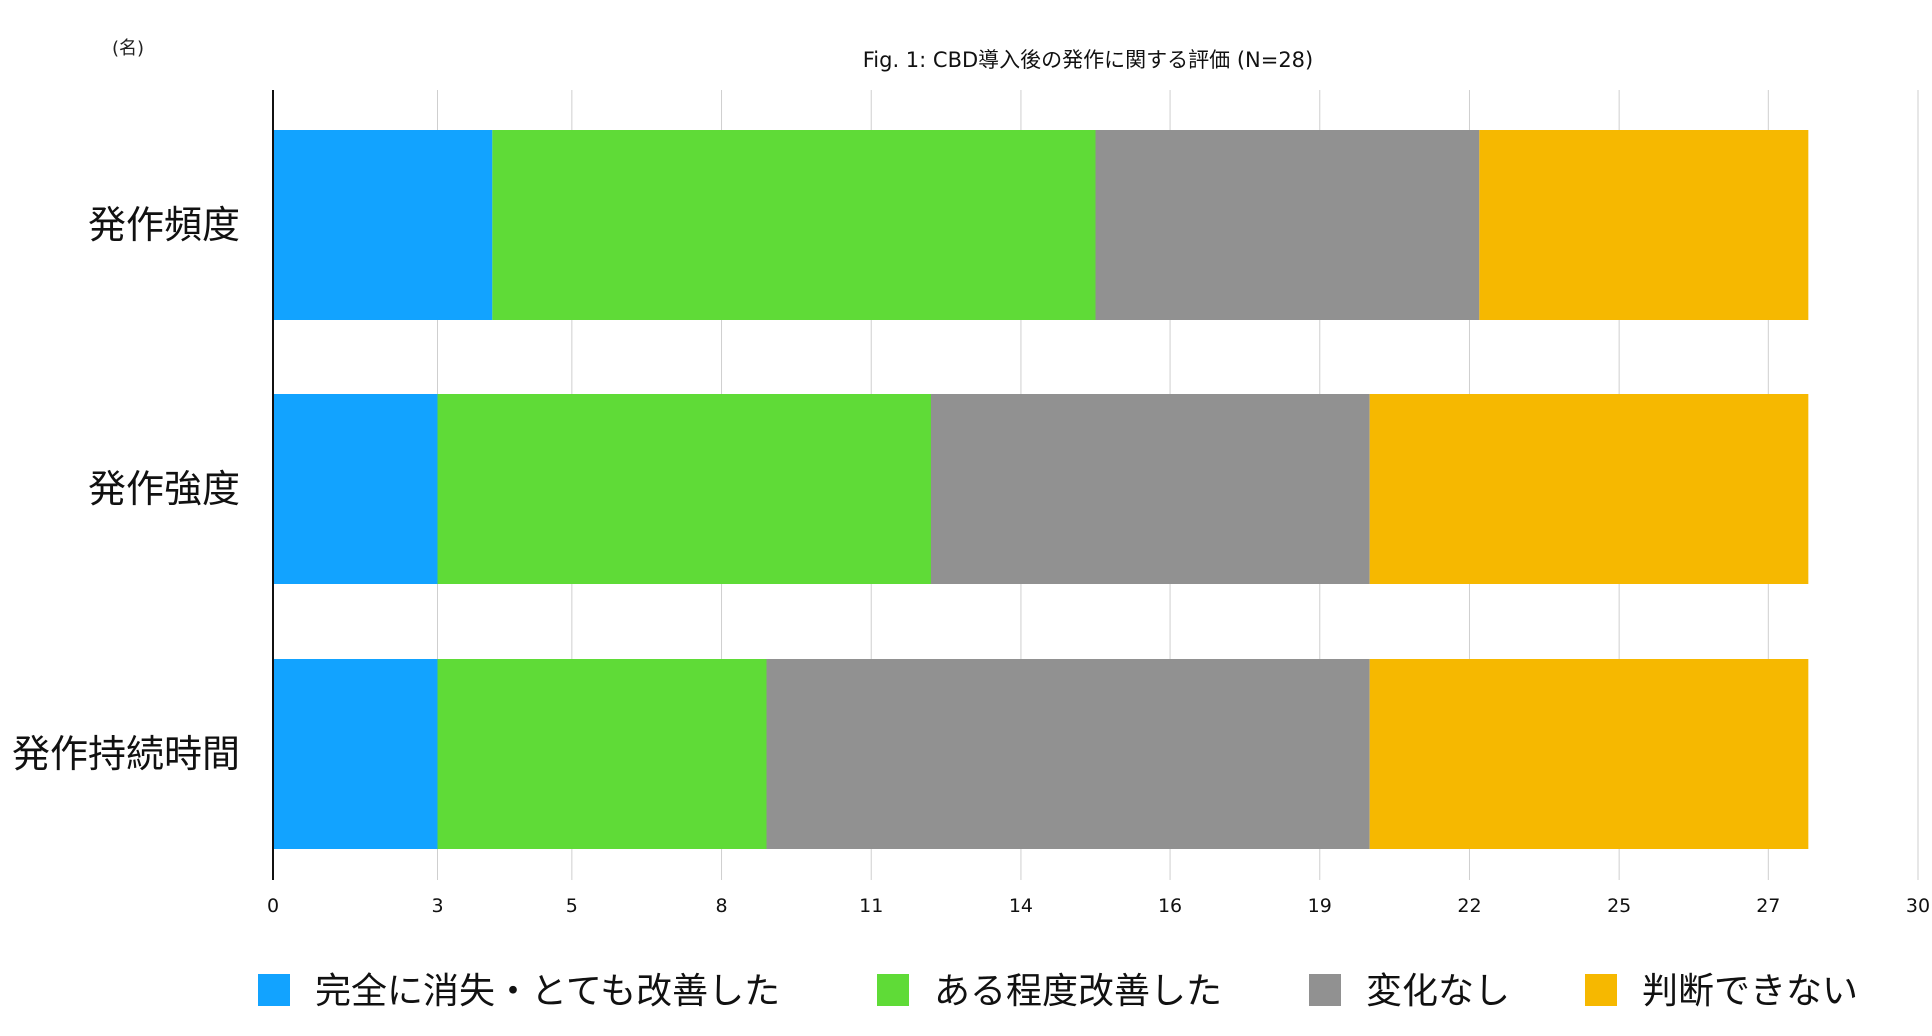  I want to click on unit-label: (名), so click(128, 48).